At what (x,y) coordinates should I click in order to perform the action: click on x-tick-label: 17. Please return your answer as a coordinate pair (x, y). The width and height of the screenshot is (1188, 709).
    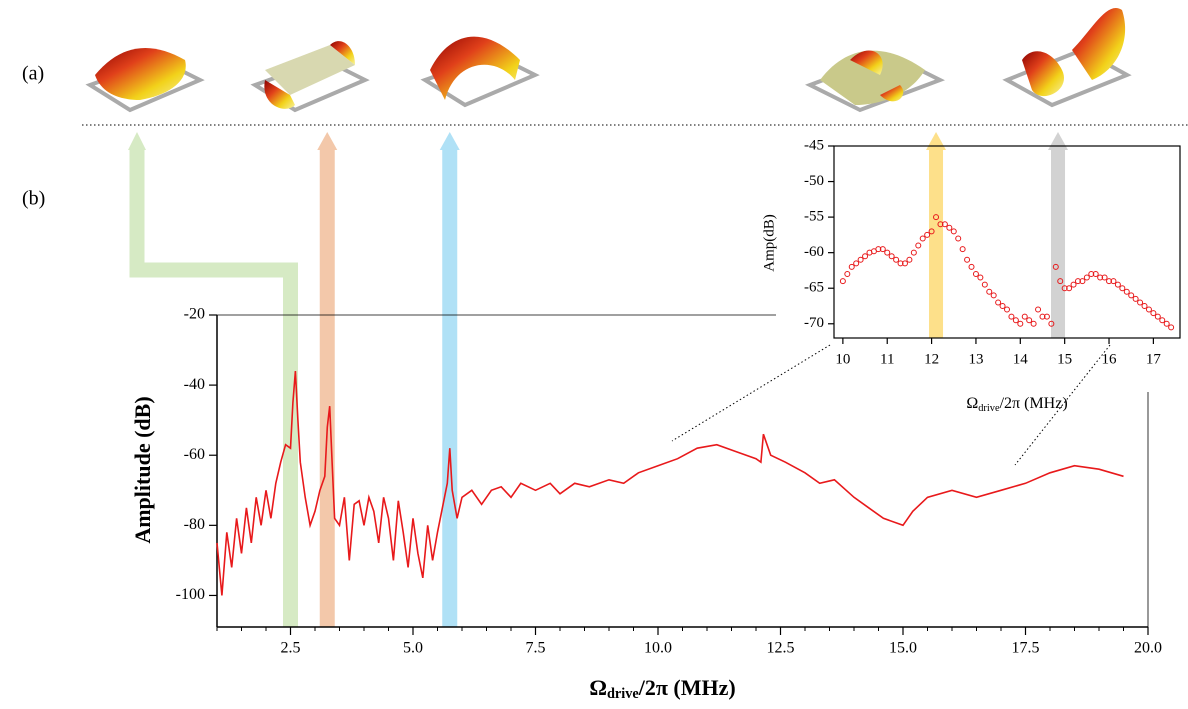
    Looking at the image, I should click on (1154, 359).